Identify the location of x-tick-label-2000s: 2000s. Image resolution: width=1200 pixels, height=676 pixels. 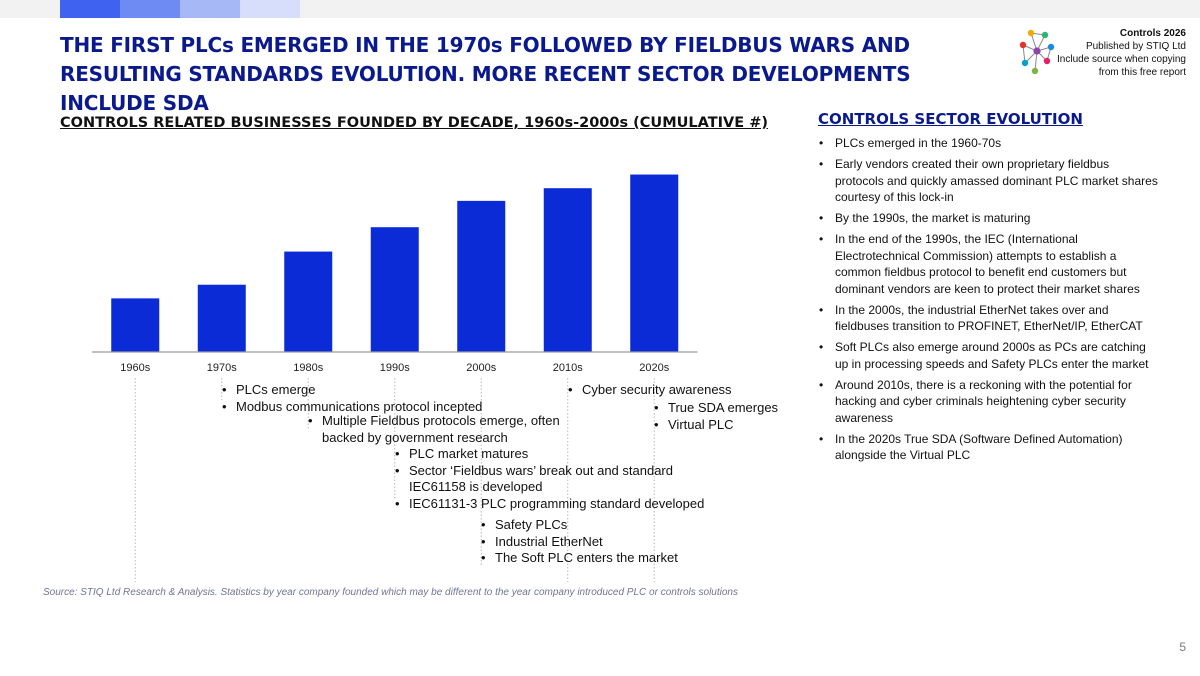
(481, 368).